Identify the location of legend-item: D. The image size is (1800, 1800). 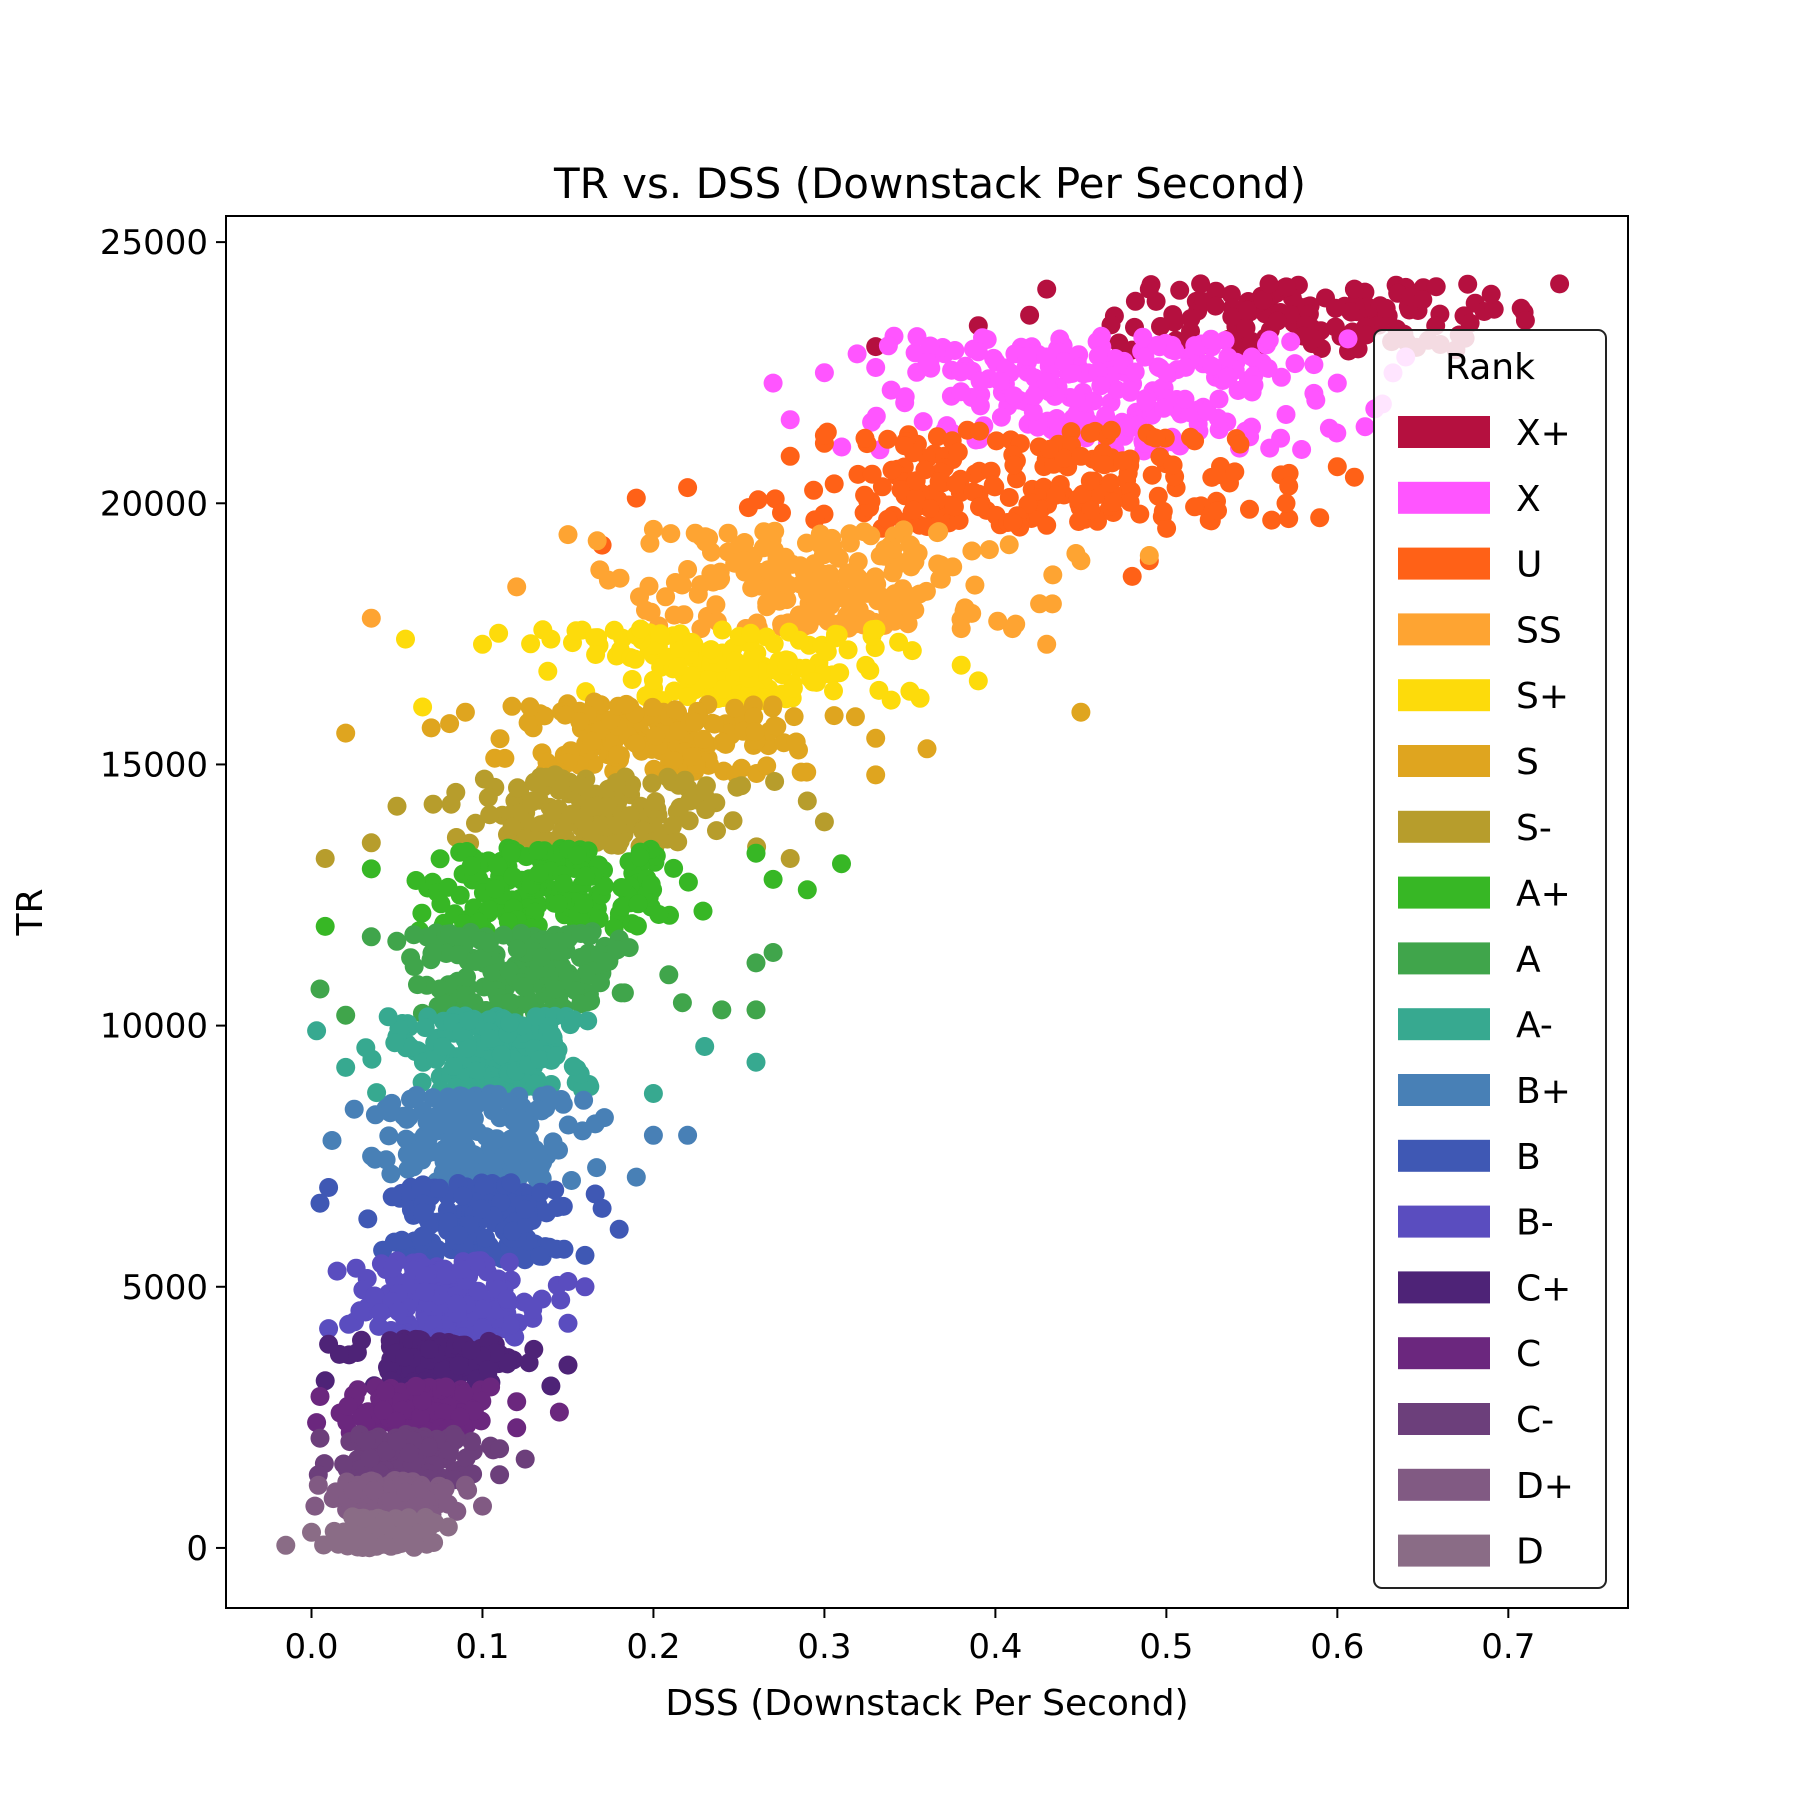
(1471, 1552).